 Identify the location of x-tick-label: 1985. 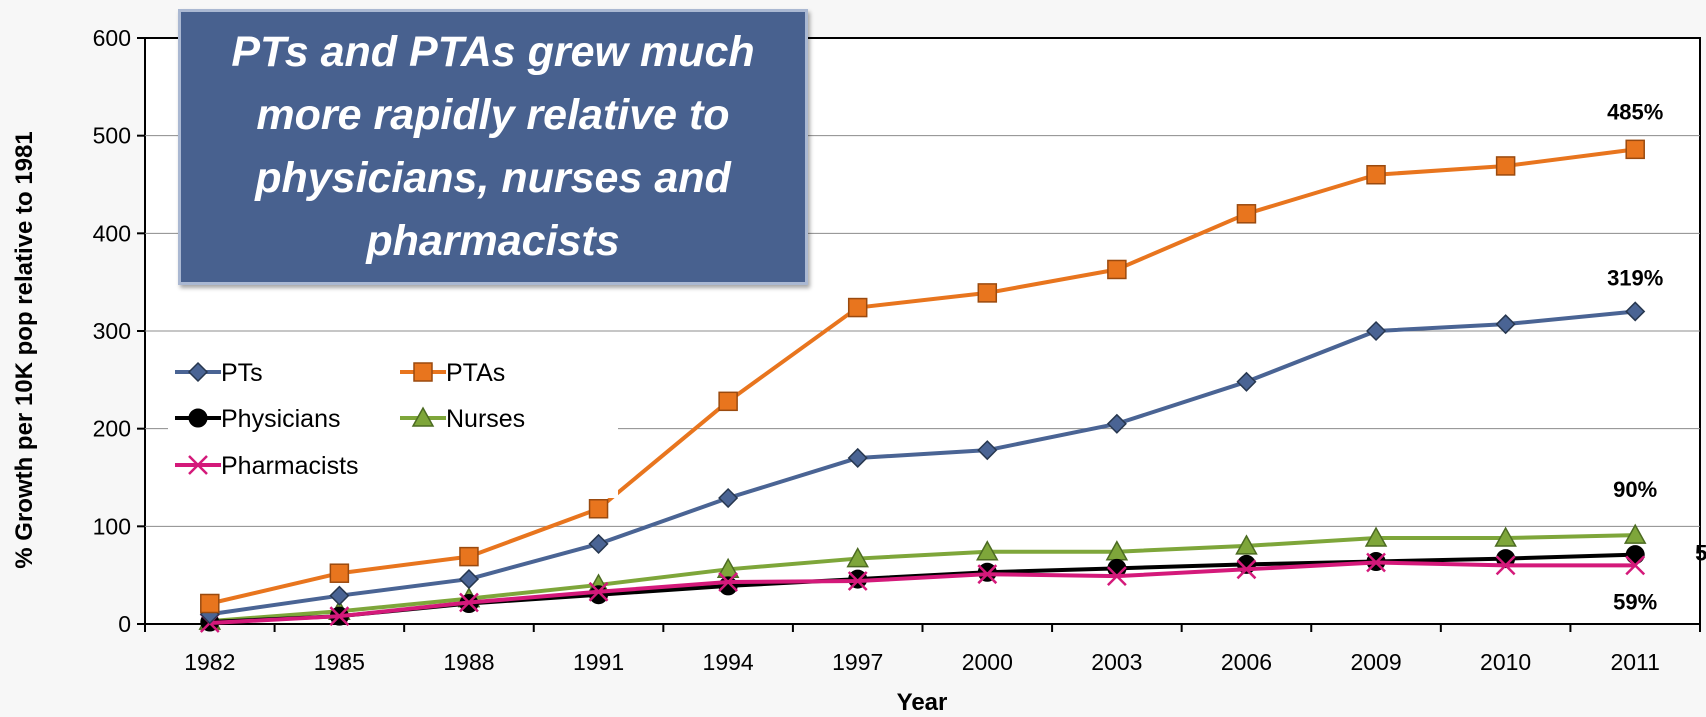
(339, 662).